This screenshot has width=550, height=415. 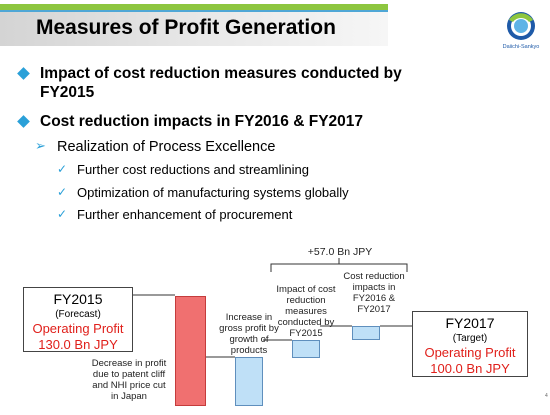 What do you see at coordinates (470, 338) in the screenshot?
I see `fy2017-period: (Target)` at bounding box center [470, 338].